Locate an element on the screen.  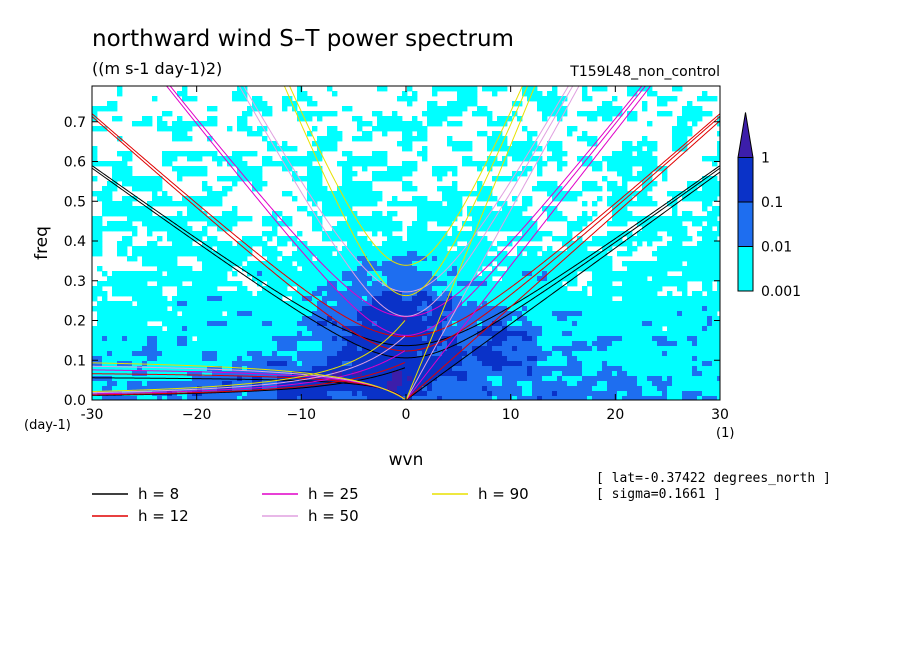
colorbar: 0.001 0.01 0.1 1 is located at coordinates (769, 206).